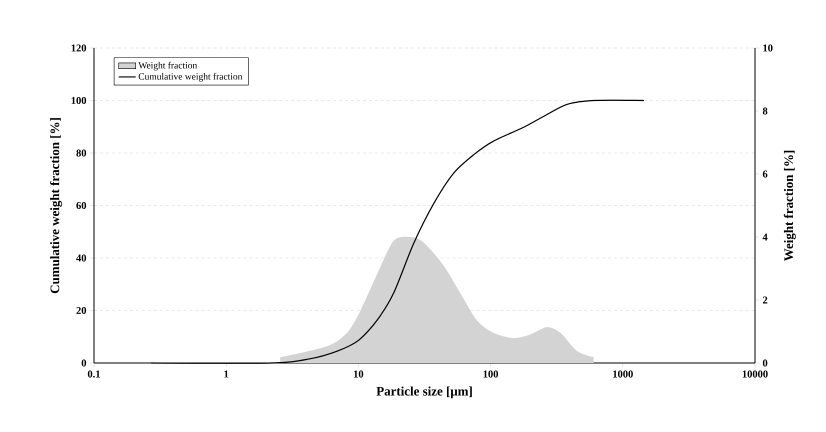  I want to click on x-tick-label: 10, so click(359, 374).